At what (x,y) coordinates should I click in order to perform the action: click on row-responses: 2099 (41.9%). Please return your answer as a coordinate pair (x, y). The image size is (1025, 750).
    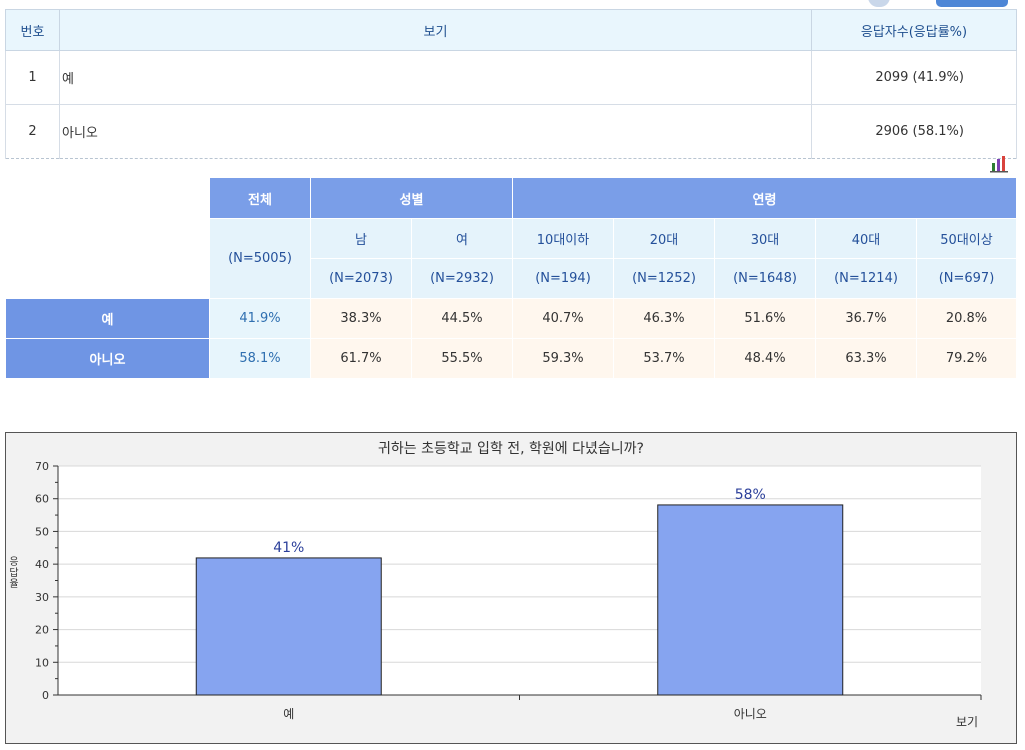
    Looking at the image, I should click on (914, 77).